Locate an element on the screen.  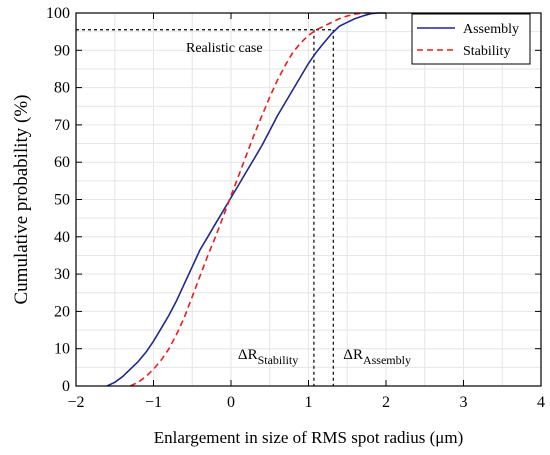
x-tick-label: −2 is located at coordinates (75, 402).